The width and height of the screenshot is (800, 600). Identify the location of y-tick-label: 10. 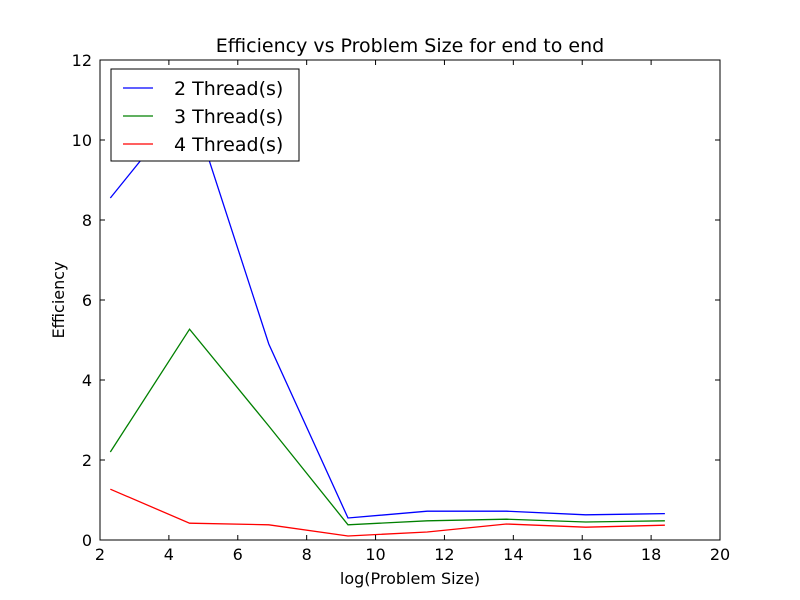
(82, 140).